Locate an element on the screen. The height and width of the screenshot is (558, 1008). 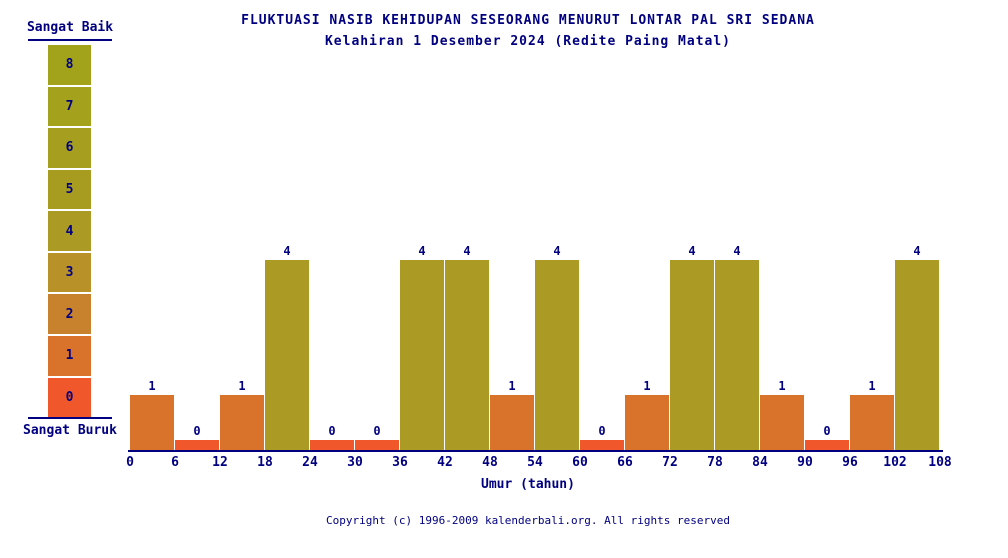
legend-cell-label: 1 is located at coordinates (69, 356).